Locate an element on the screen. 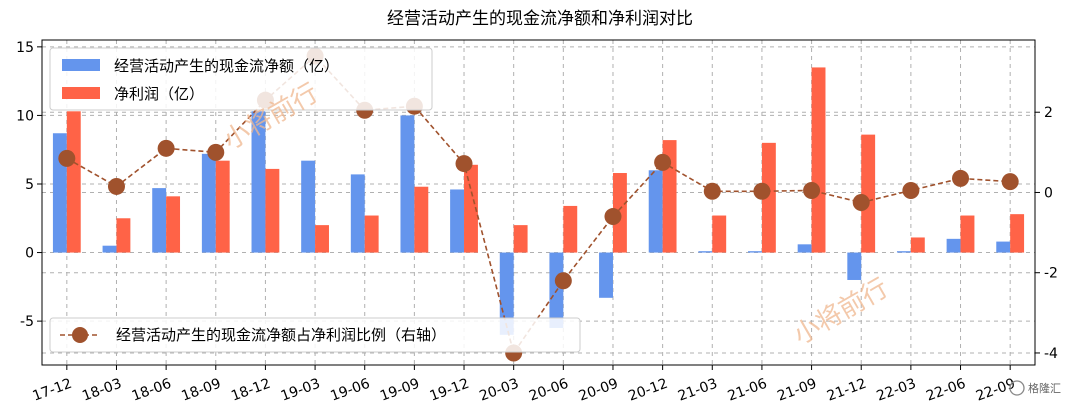  x-tick-label: 20-03 is located at coordinates (499, 390).